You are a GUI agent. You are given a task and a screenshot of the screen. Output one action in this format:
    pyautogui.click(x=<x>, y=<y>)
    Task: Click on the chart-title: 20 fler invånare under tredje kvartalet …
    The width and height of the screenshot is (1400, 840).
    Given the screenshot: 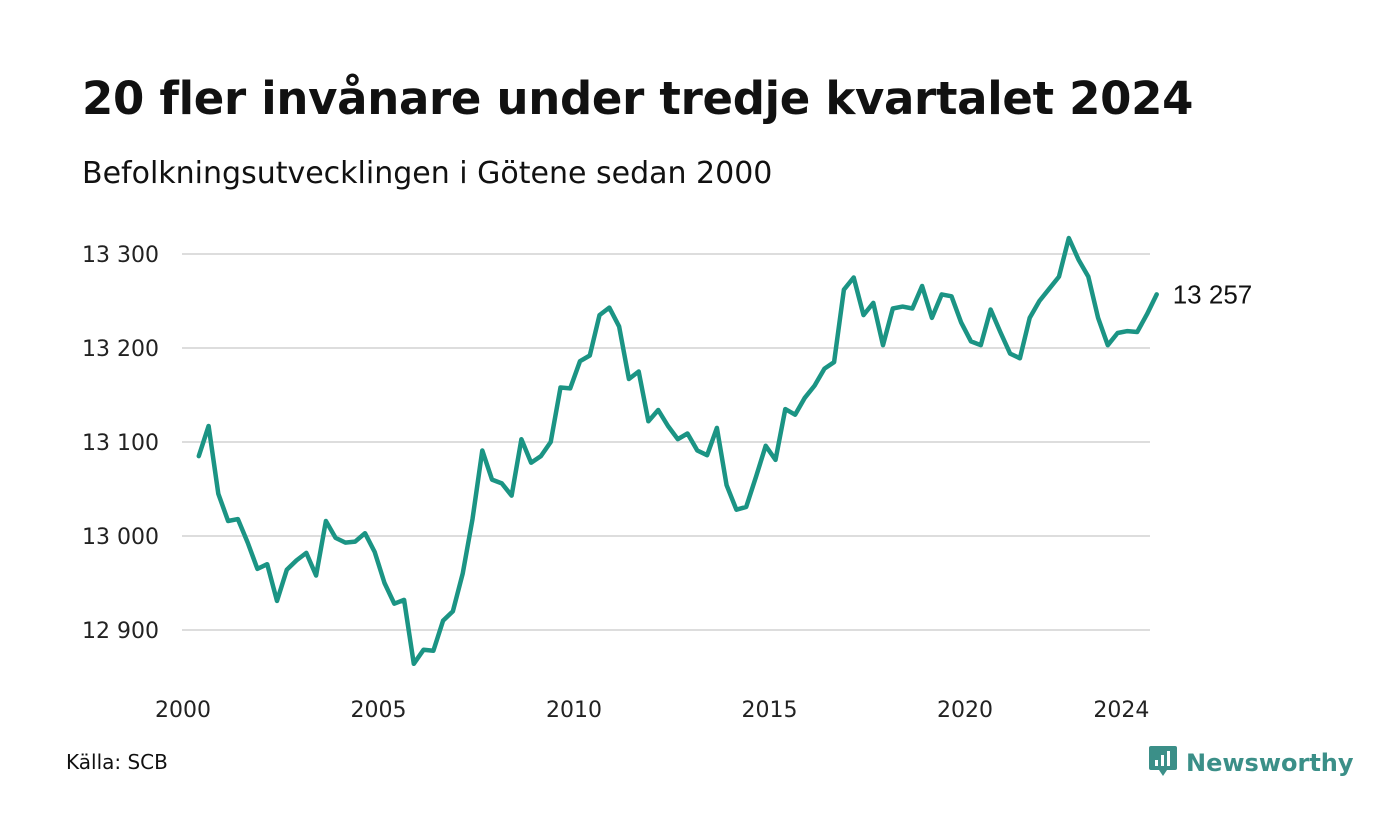 What is the action you would take?
    pyautogui.click(x=638, y=98)
    